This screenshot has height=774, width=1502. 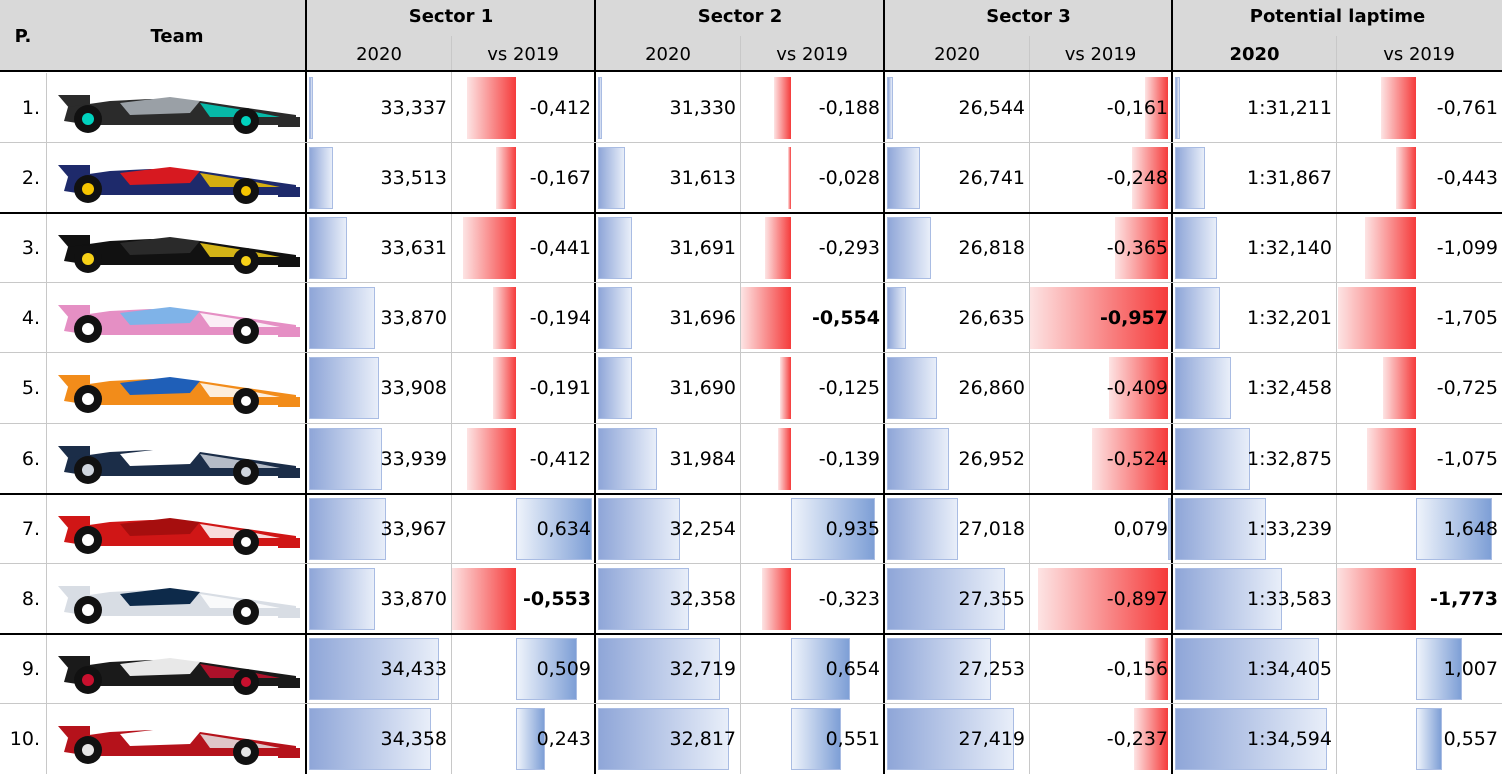 What do you see at coordinates (1289, 668) in the screenshot?
I see `cell-value: 1:34,405` at bounding box center [1289, 668].